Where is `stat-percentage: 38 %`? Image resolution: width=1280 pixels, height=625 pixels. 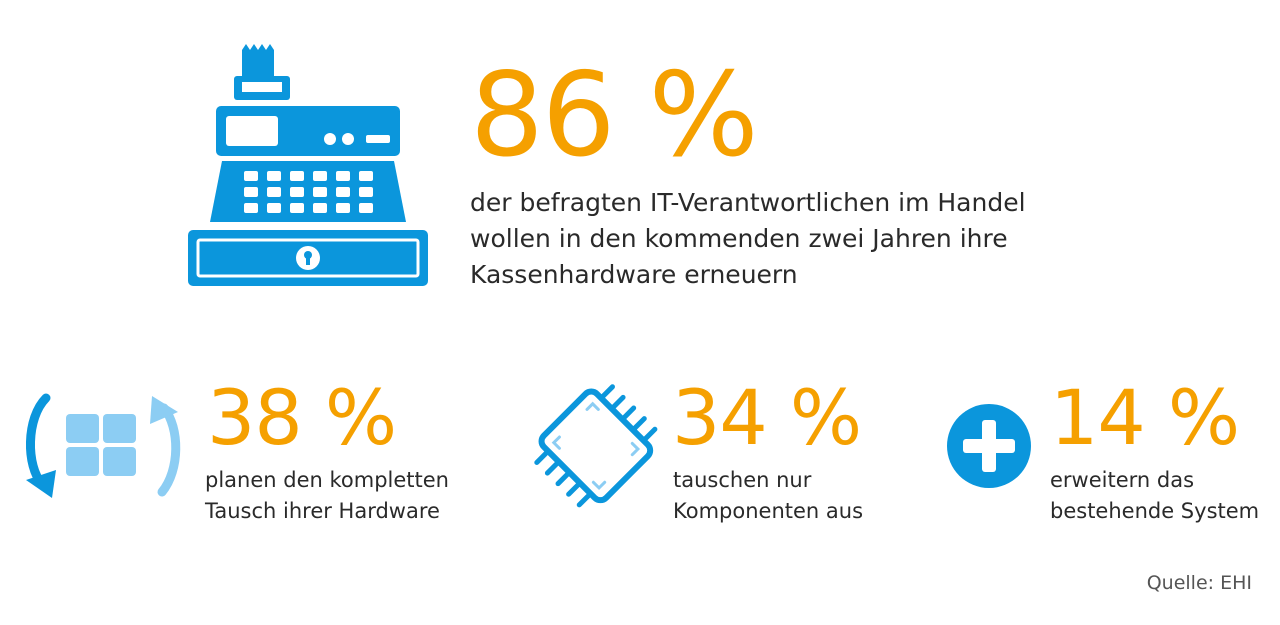
stat-percentage: 38 % is located at coordinates (302, 417).